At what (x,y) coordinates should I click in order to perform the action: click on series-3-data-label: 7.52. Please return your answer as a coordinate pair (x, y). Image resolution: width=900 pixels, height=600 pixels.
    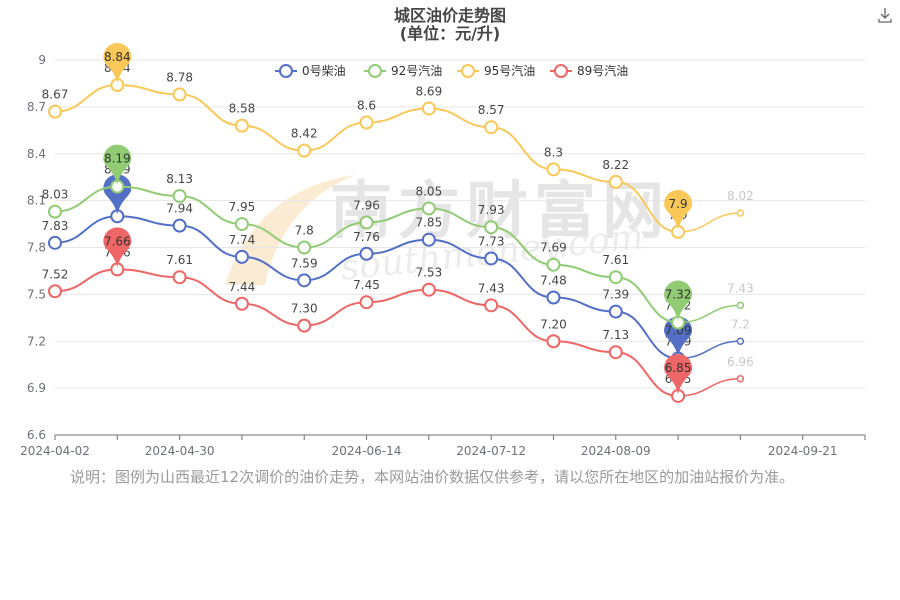
    Looking at the image, I should click on (55, 274).